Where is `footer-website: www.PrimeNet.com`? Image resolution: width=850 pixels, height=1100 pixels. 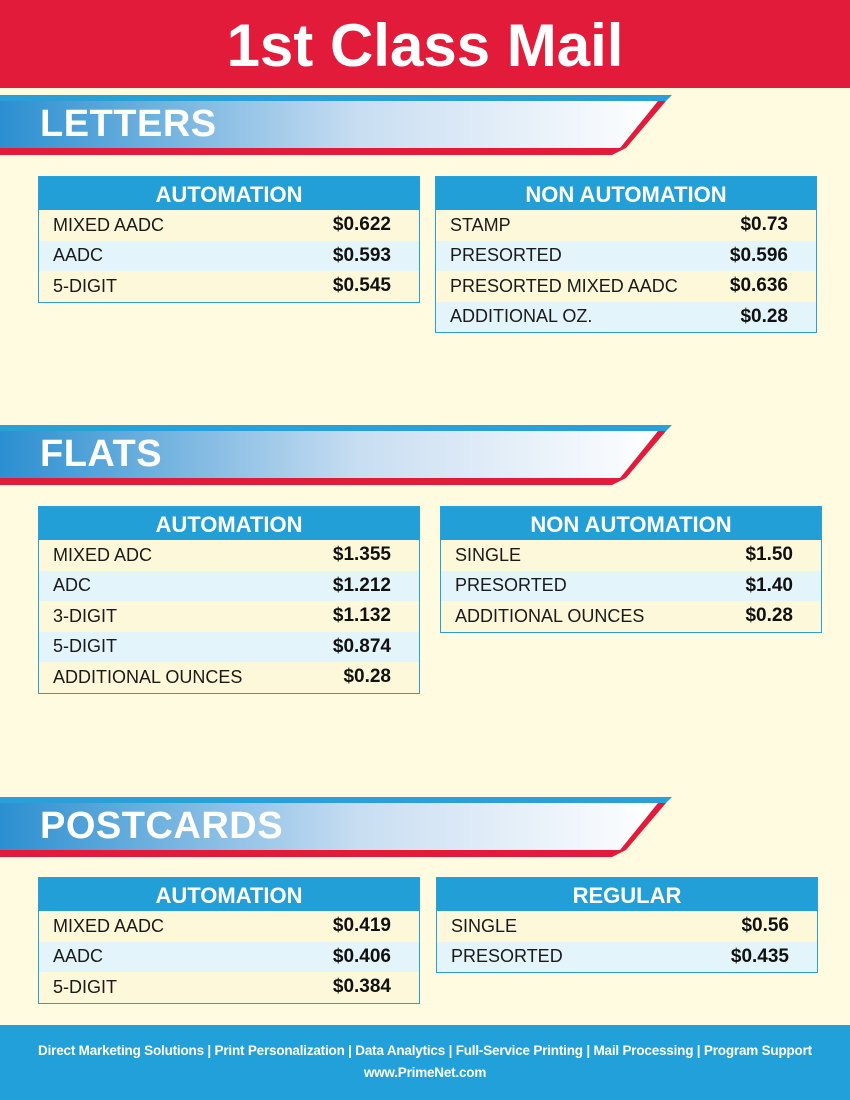
footer-website: www.PrimeNet.com is located at coordinates (425, 1072).